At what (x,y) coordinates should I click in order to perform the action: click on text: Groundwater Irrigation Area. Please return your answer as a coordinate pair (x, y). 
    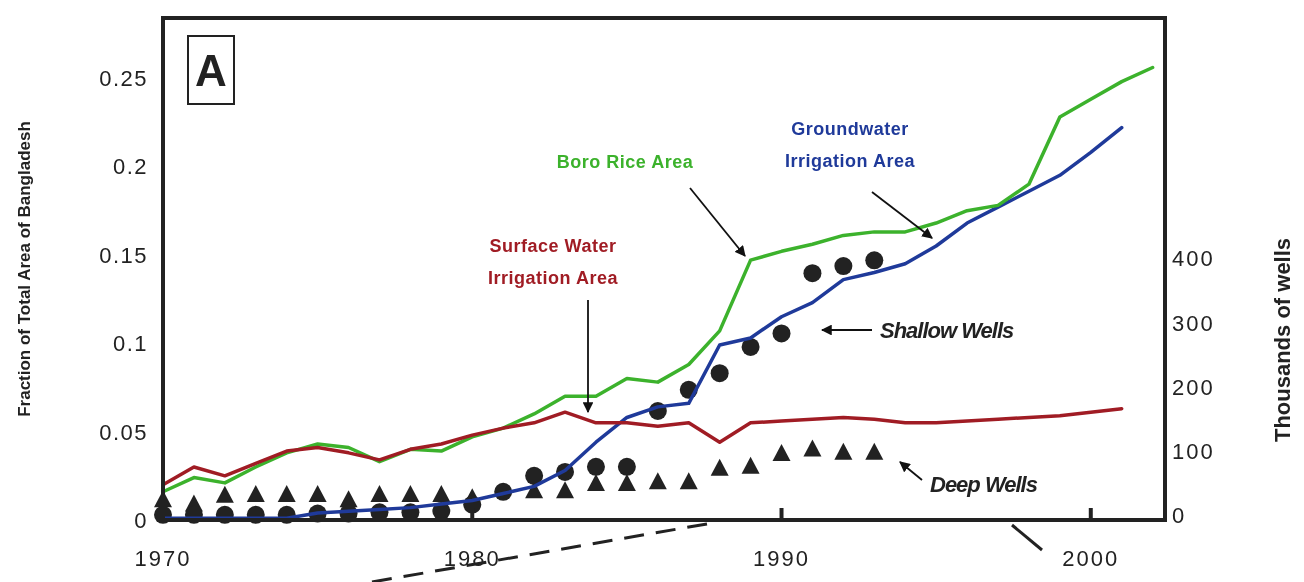
    Looking at the image, I should click on (850, 145).